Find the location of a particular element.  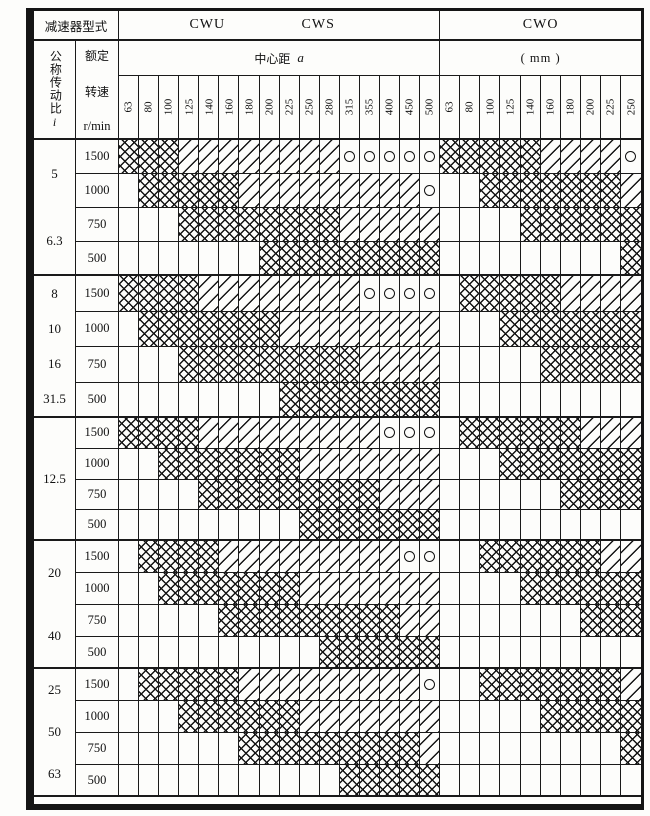

pattern-cell-g1-750-250-cwo is located at coordinates (630, 225).